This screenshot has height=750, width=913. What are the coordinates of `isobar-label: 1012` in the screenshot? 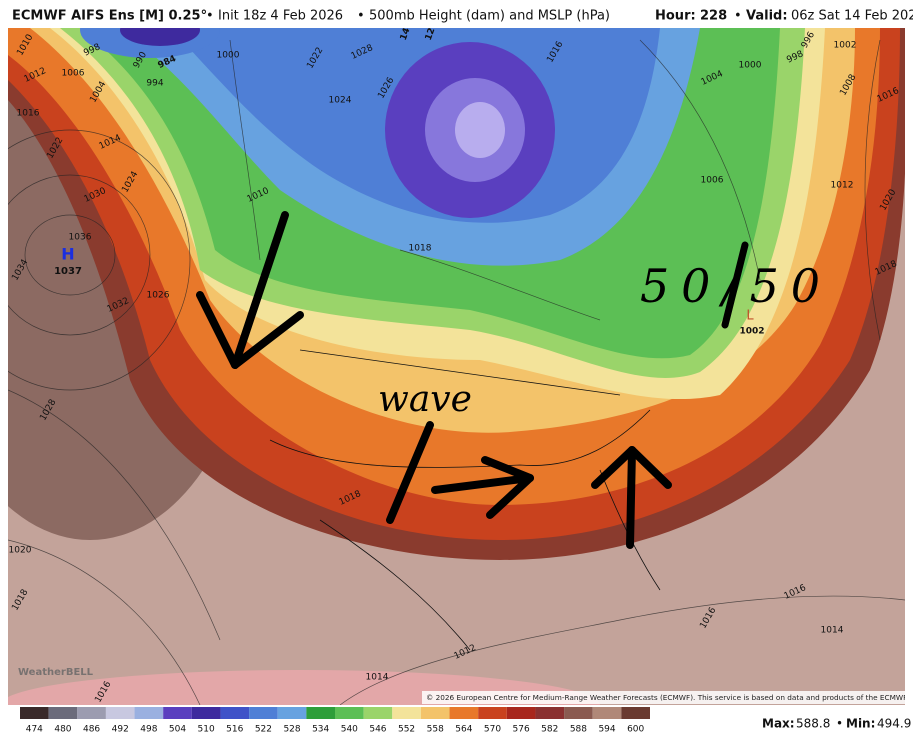 It's located at (842, 186).